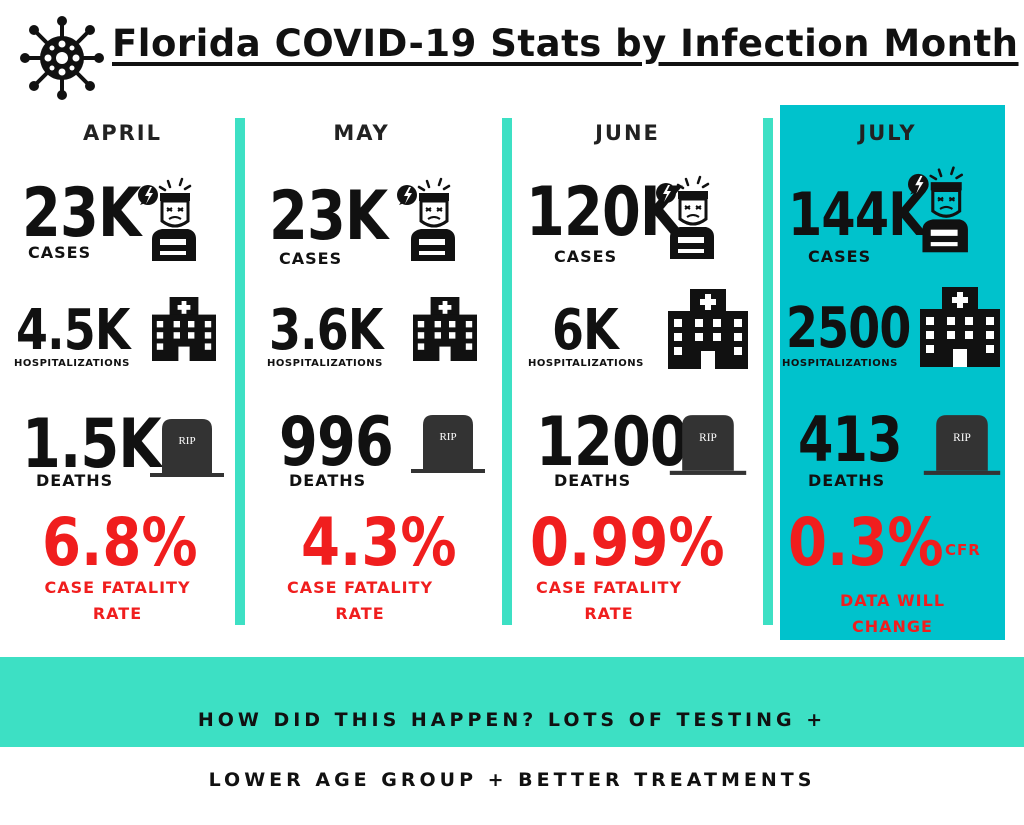  Describe the element at coordinates (512, 780) in the screenshot. I see `footer-line2: LOWER AGE GROUP + BETTER TREATMENTS` at that location.